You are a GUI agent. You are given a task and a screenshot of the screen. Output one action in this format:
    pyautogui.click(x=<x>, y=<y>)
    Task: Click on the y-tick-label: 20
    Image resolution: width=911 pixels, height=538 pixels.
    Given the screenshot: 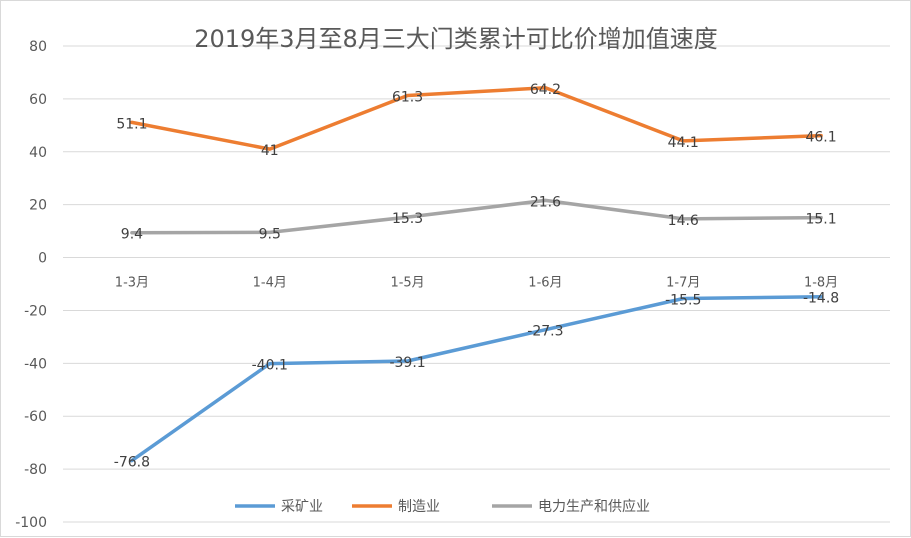 What is the action you would take?
    pyautogui.click(x=38, y=206)
    